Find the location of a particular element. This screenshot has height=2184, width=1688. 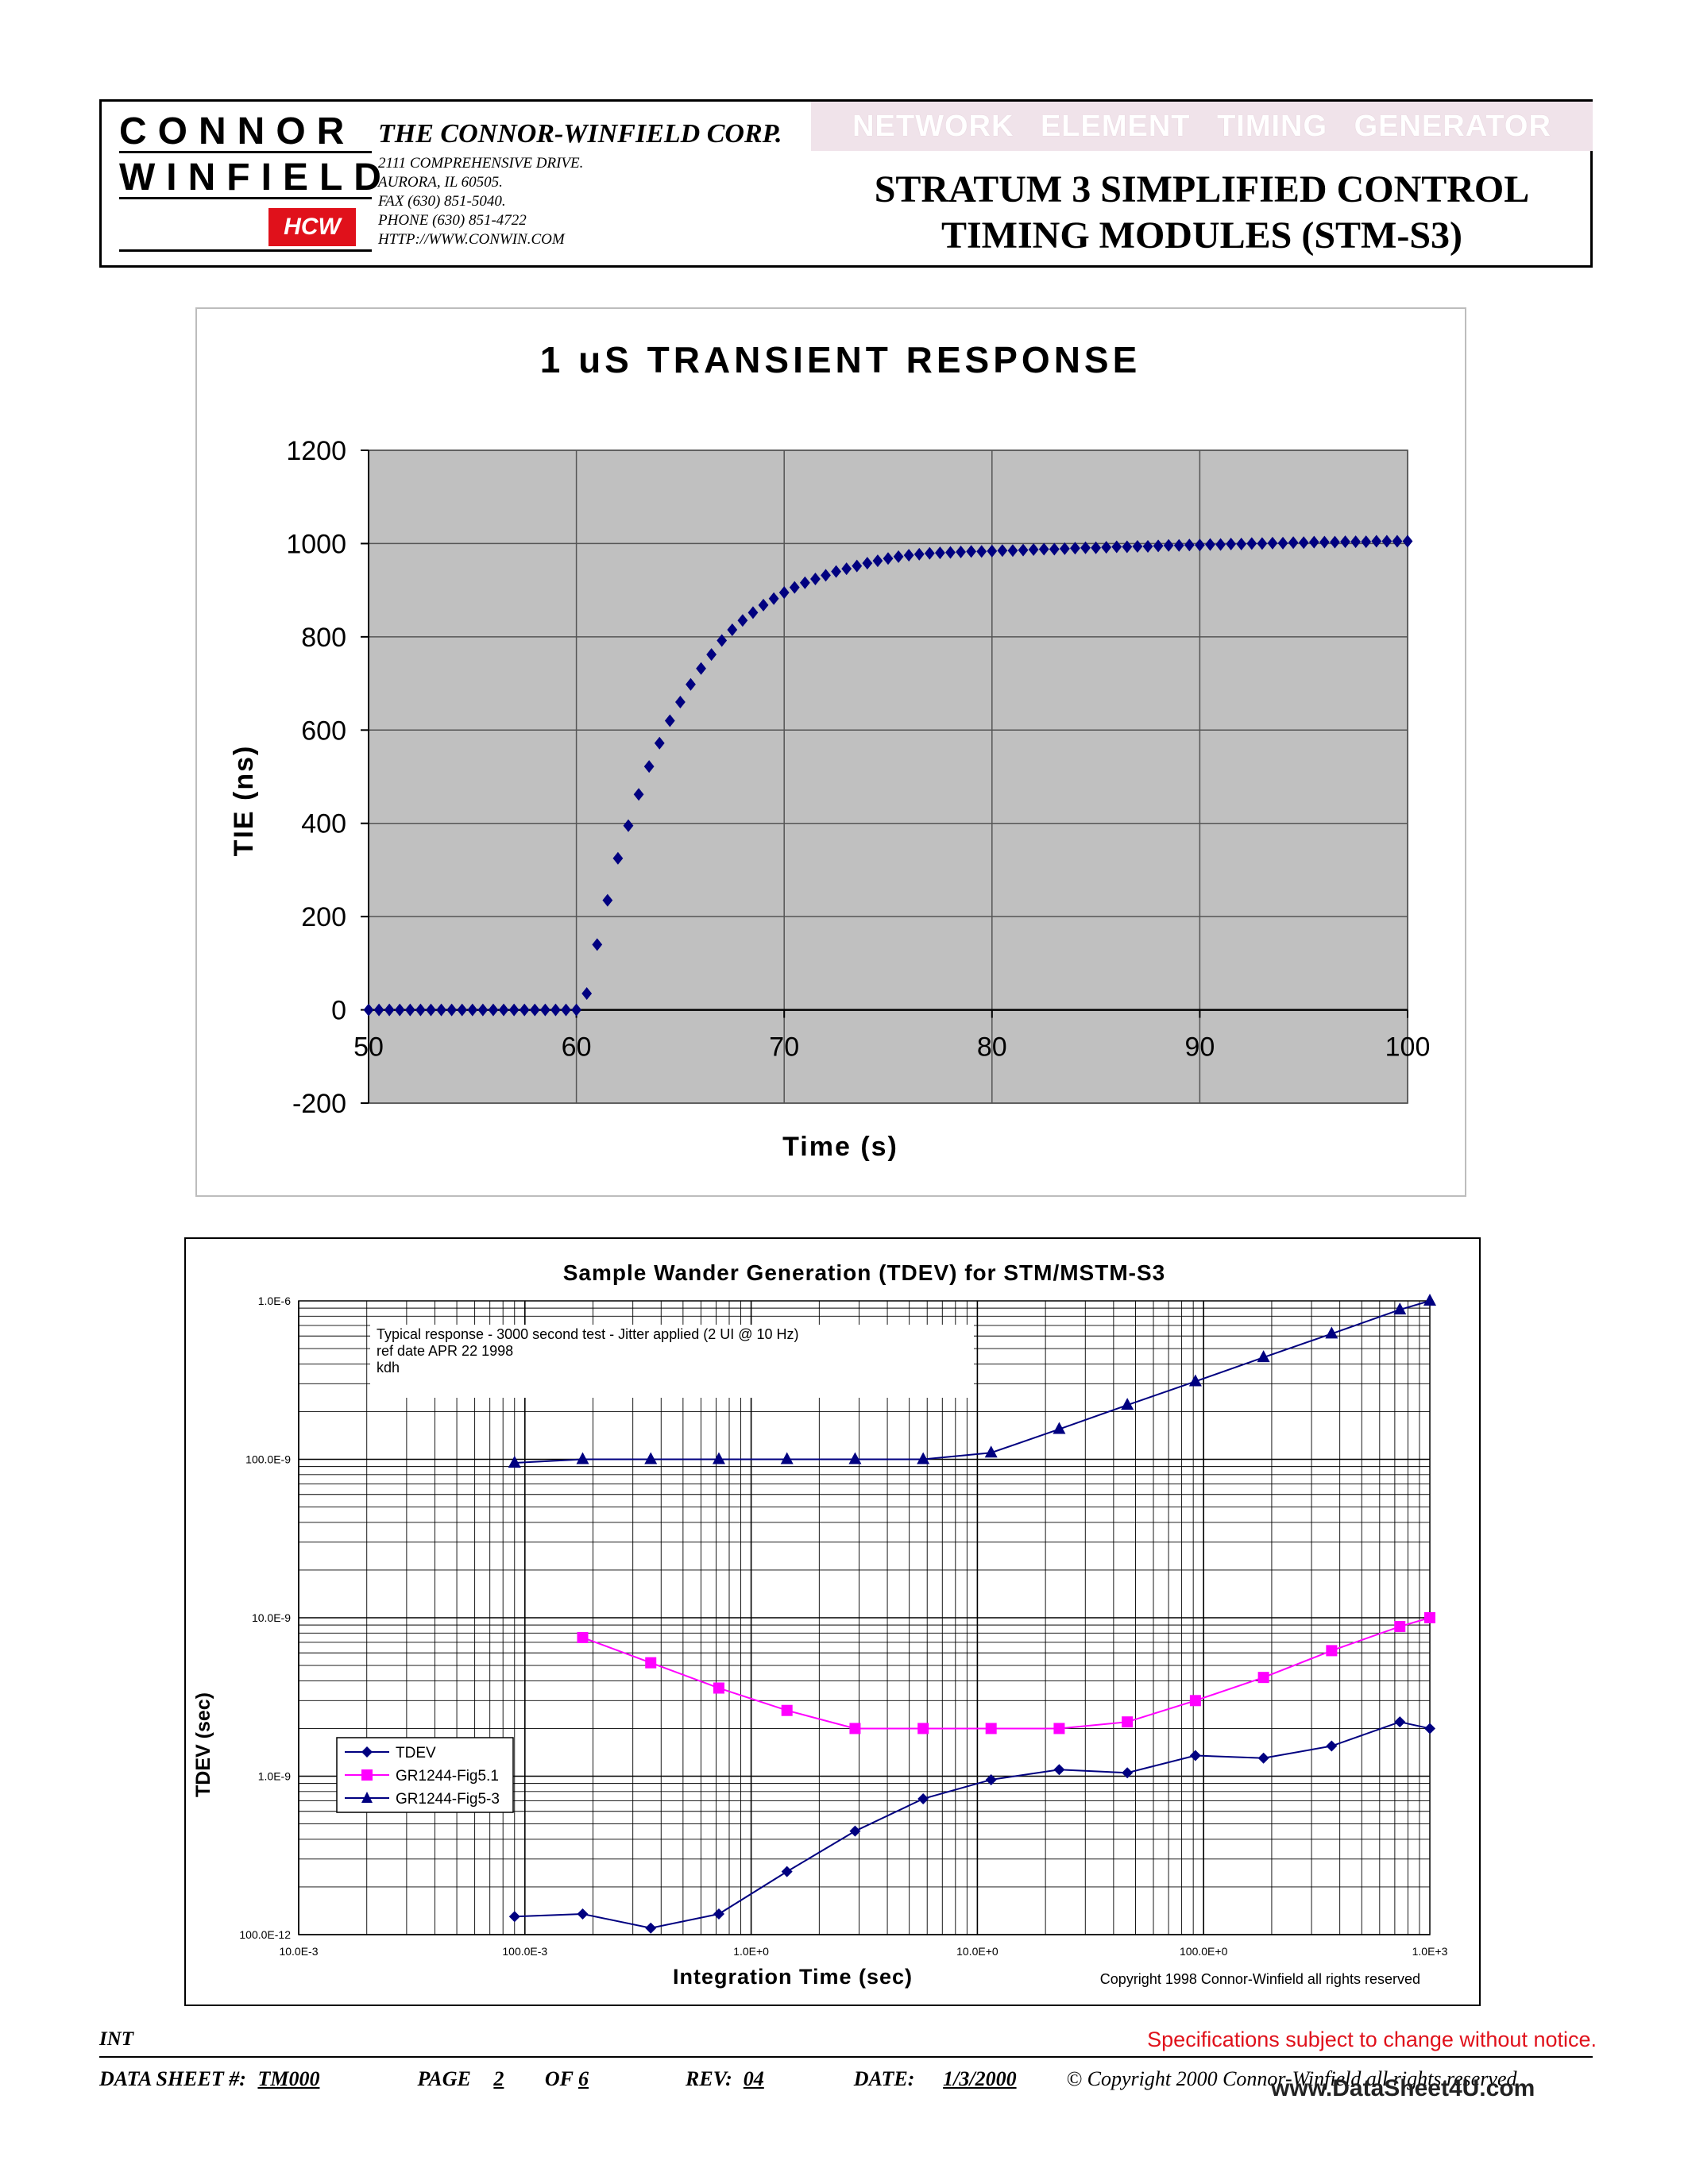

address-line: HTTP://WWW.CONWIN.COM is located at coordinates (472, 239).